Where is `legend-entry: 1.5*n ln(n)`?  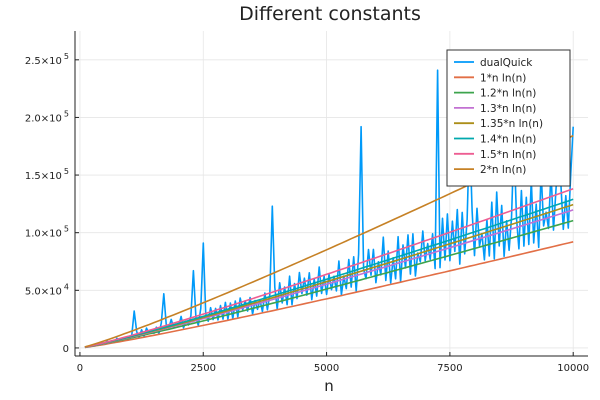
legend-entry: 1.5*n ln(n) is located at coordinates (508, 155).